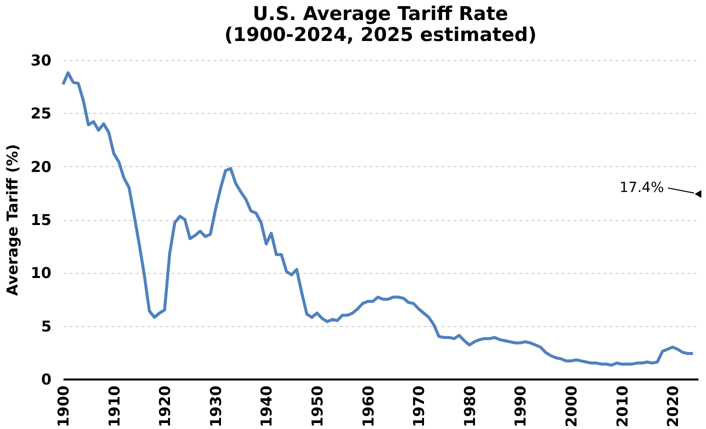 The width and height of the screenshot is (706, 429). Describe the element at coordinates (571, 407) in the screenshot. I see `x-tick-label: 2000` at that location.